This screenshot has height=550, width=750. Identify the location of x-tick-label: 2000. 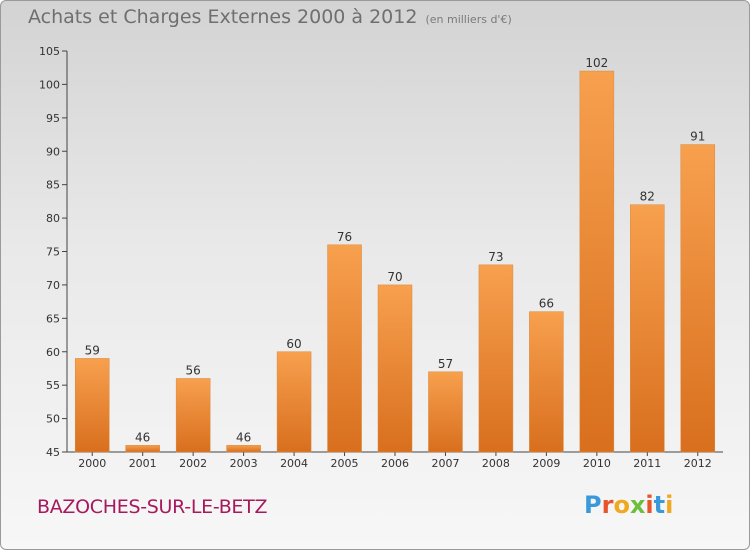
(92, 463).